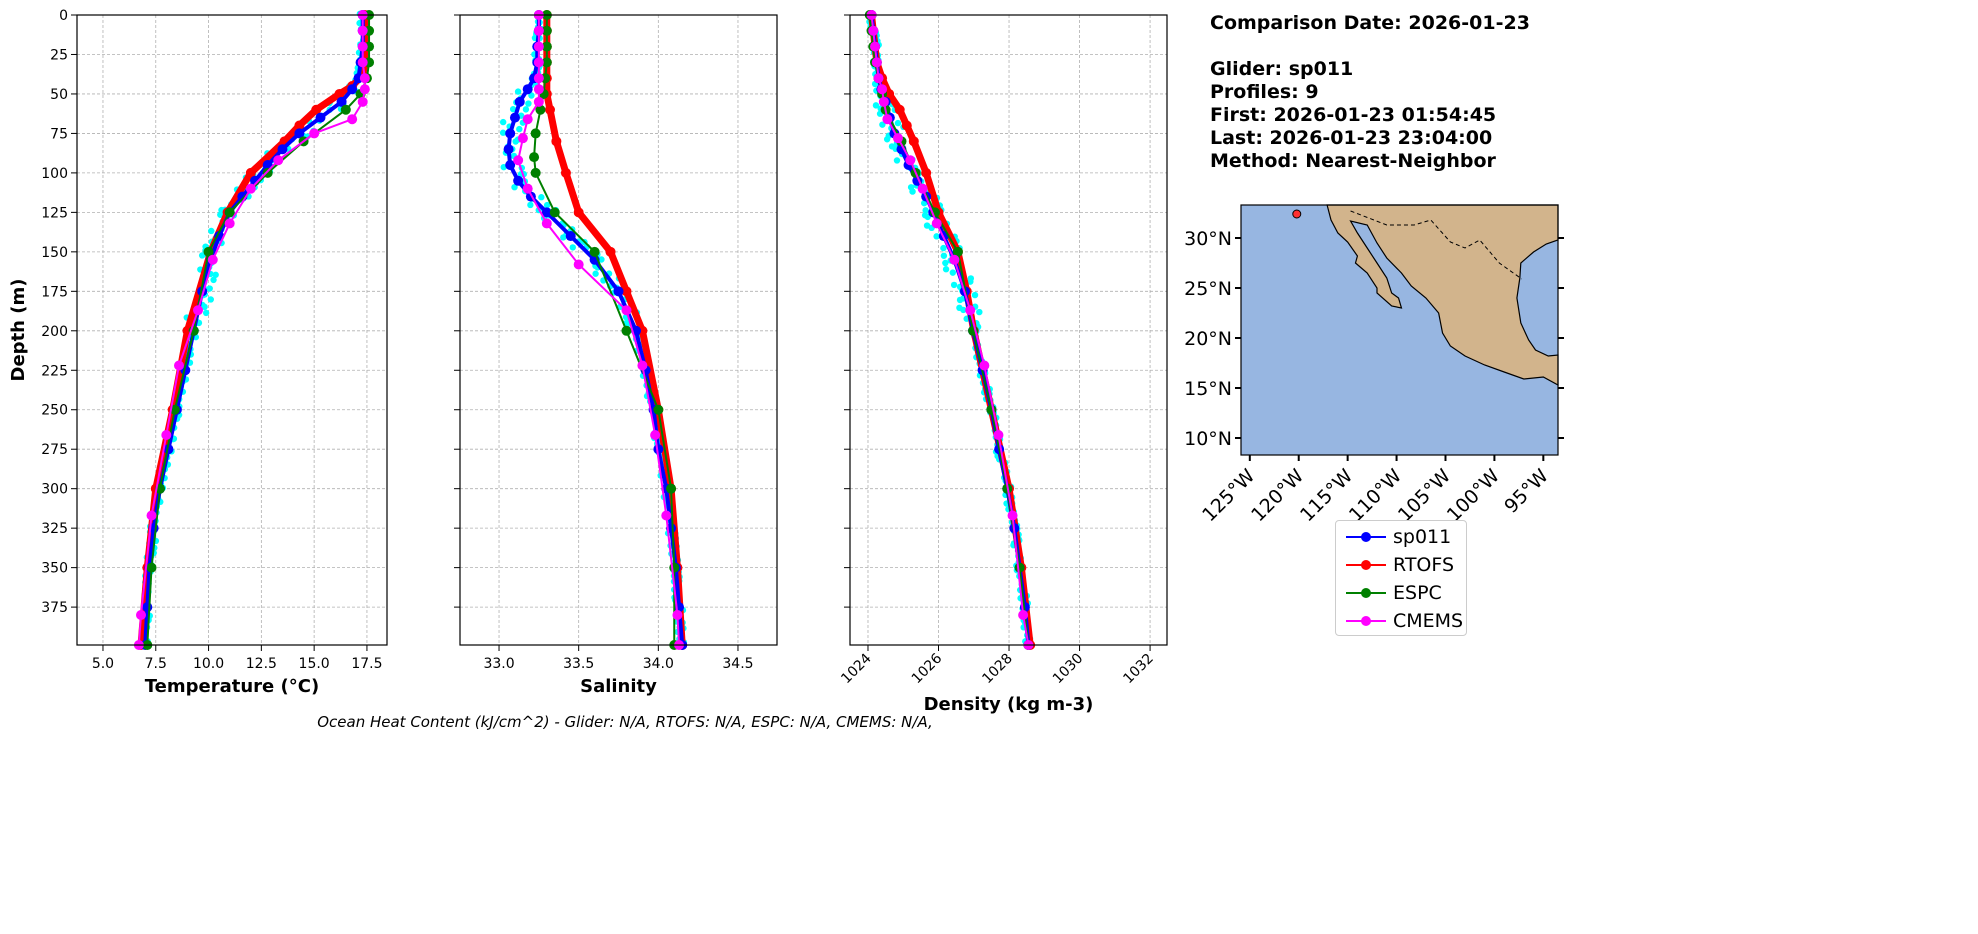 Image resolution: width=1978 pixels, height=934 pixels. I want to click on map-frame, so click(1399, 330).